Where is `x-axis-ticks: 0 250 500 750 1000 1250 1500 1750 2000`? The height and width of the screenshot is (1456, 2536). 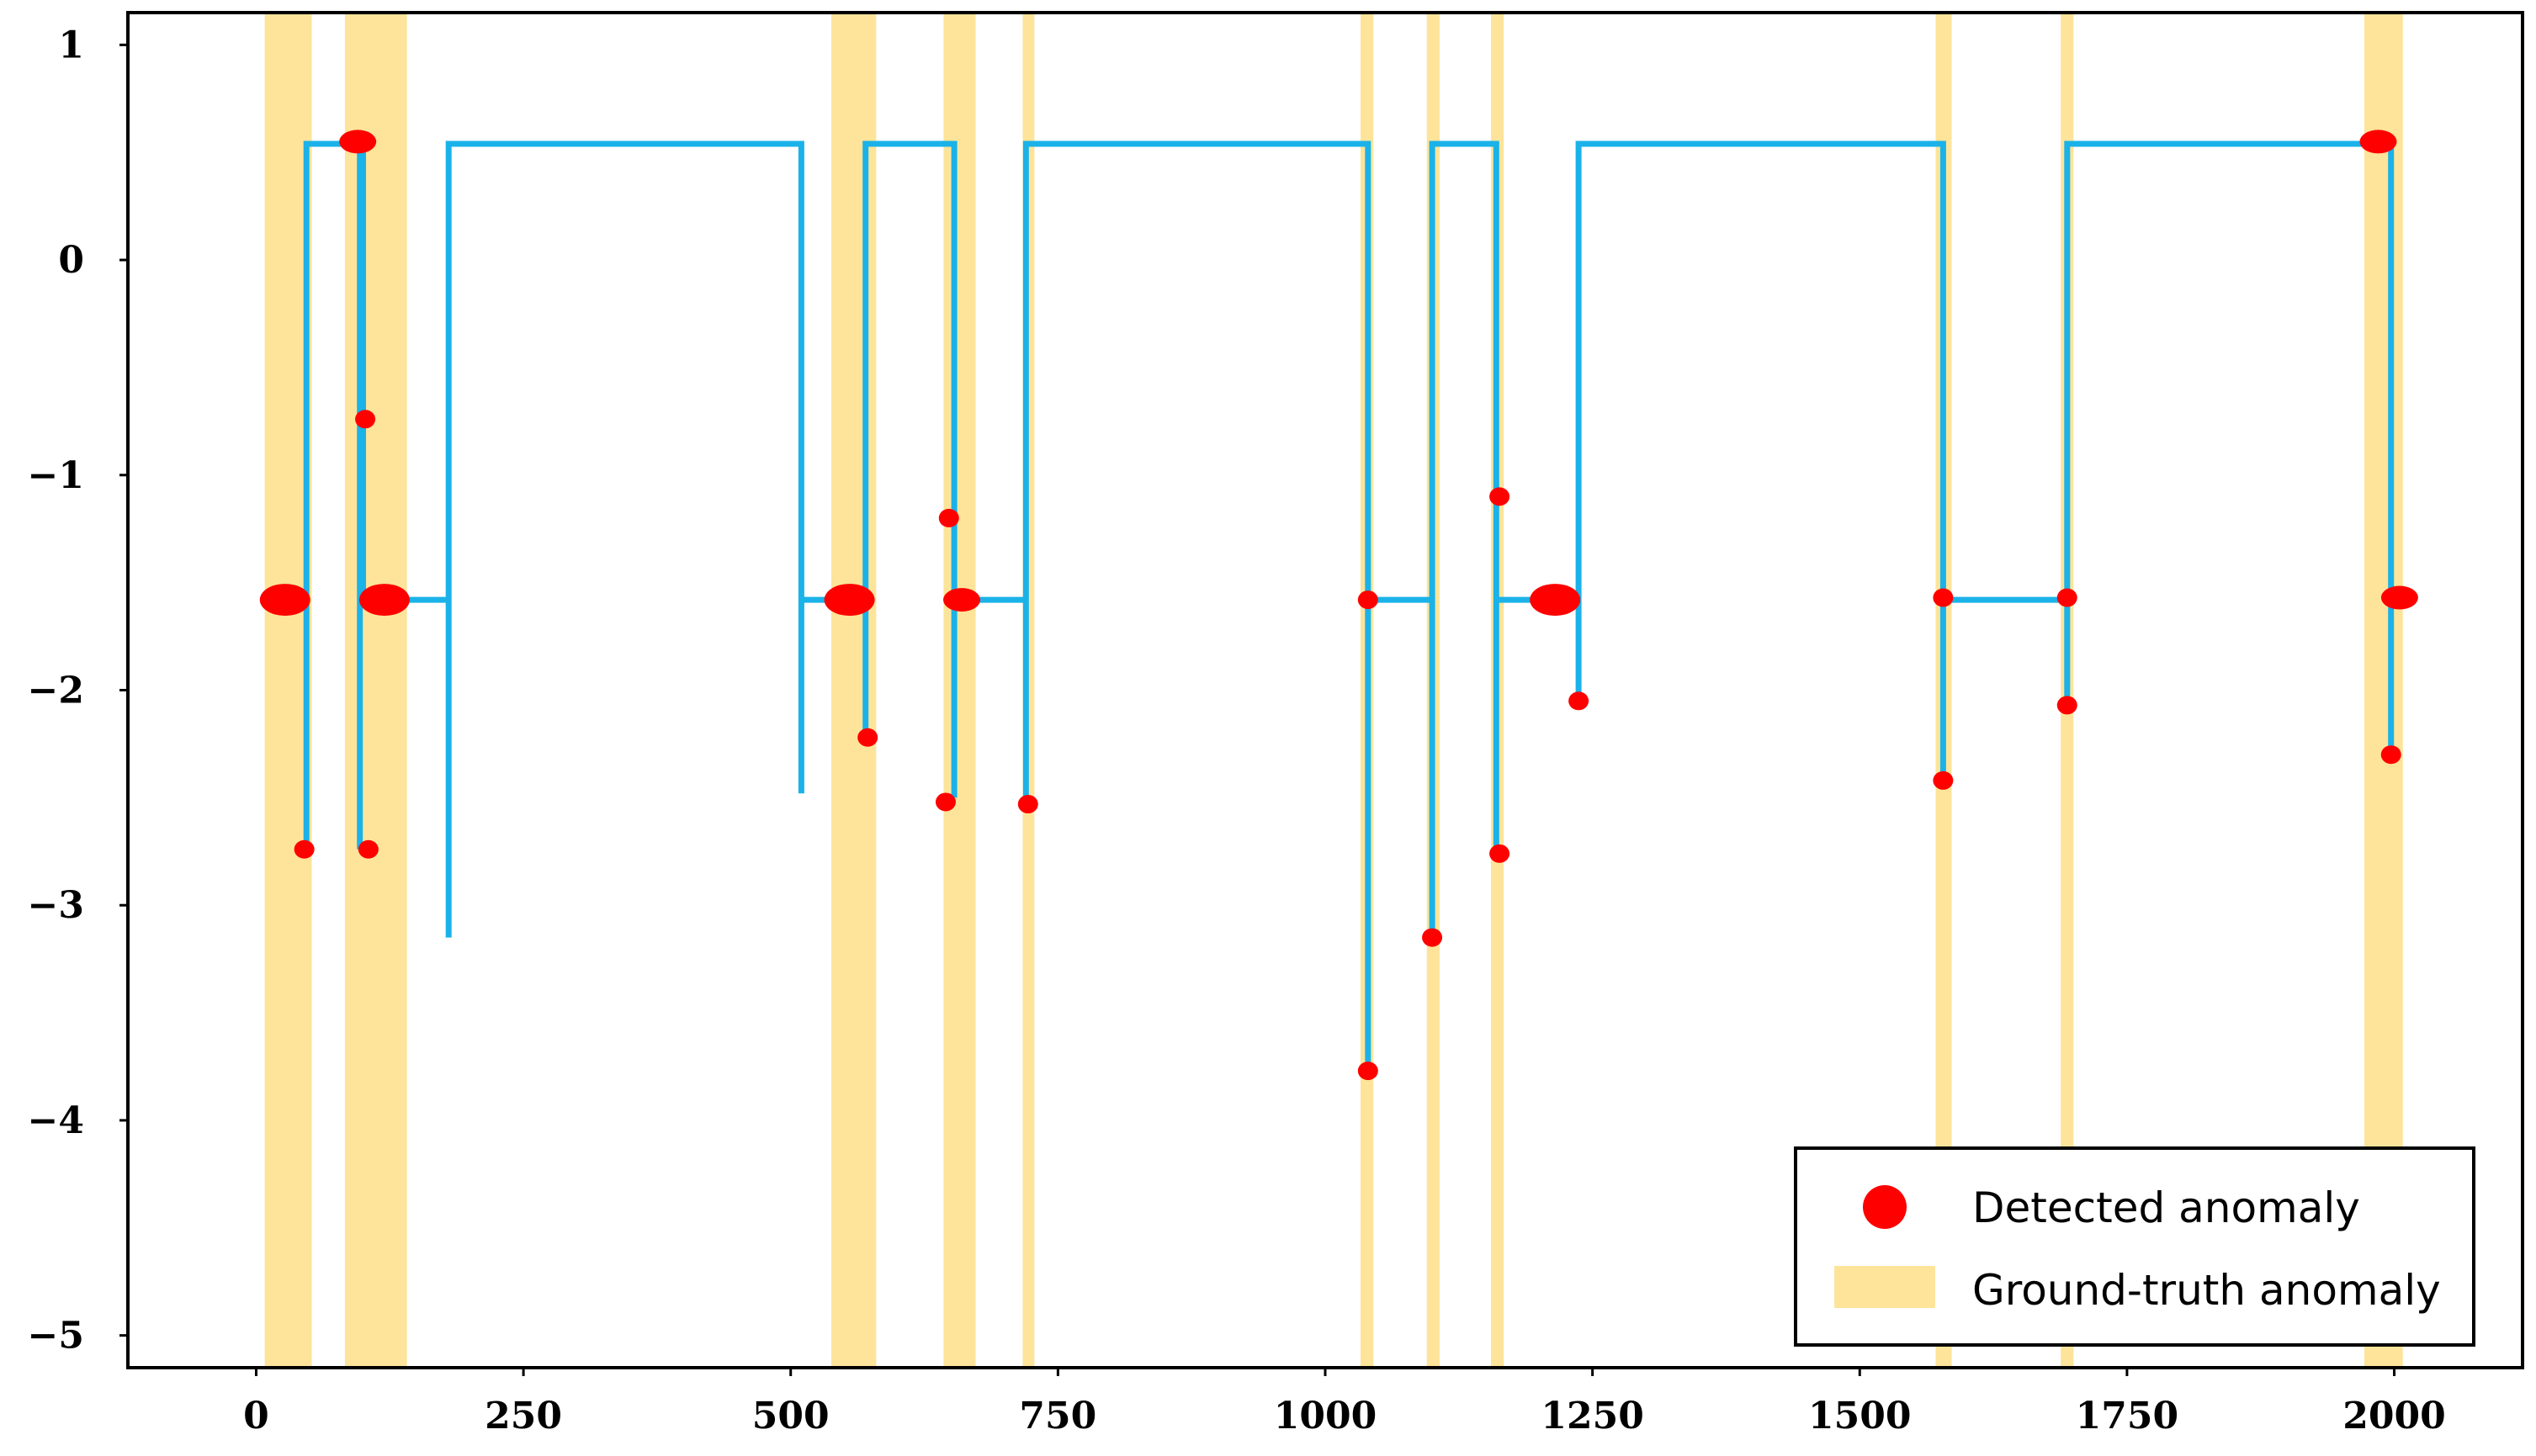
x-axis-ticks: 0 250 500 750 1000 1250 1500 1750 2000 is located at coordinates (1344, 1402).